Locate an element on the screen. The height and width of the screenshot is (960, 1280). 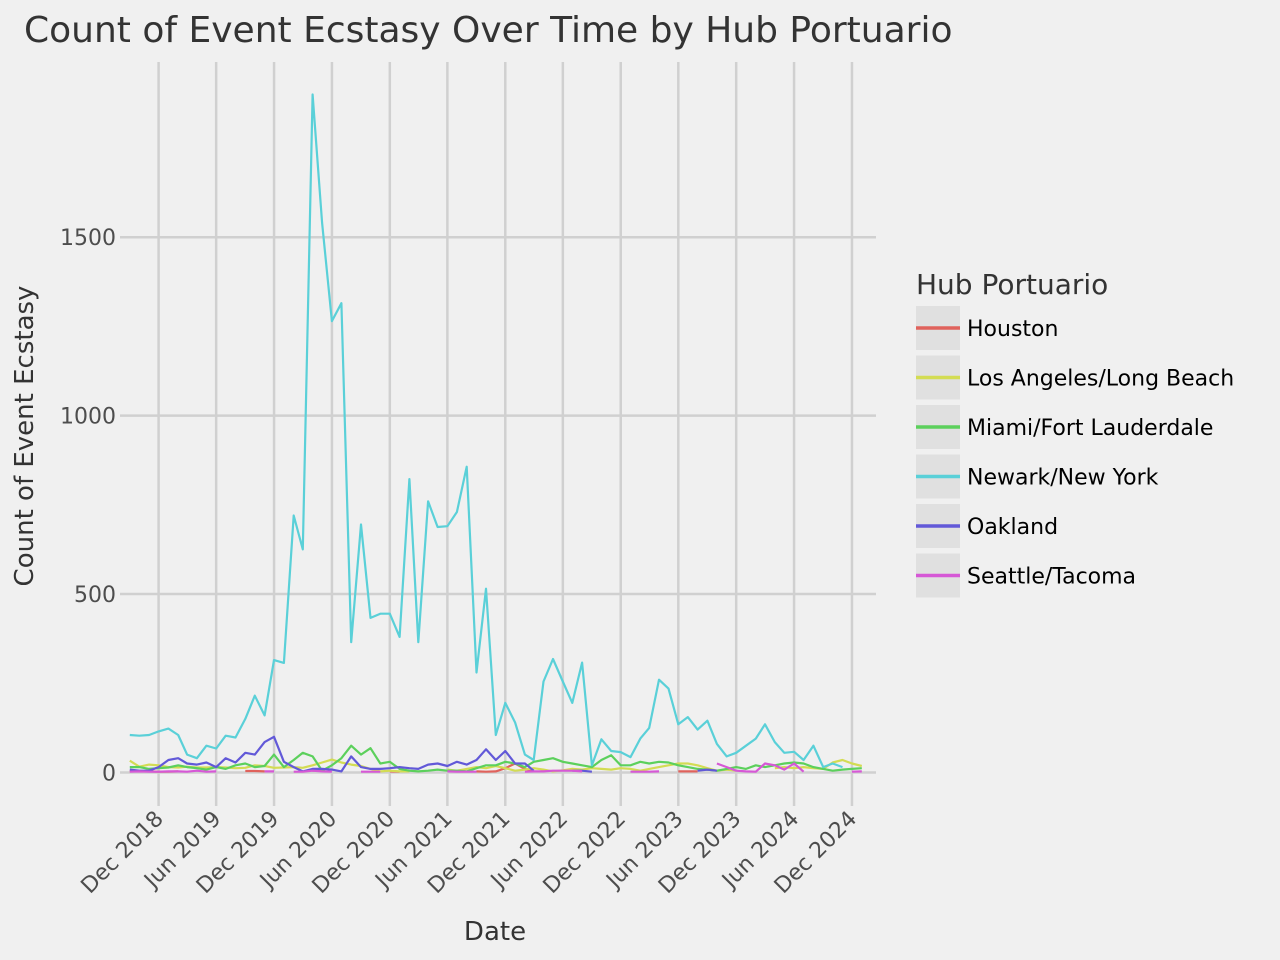
legend-title: Hub Portuario is located at coordinates (1012, 284).